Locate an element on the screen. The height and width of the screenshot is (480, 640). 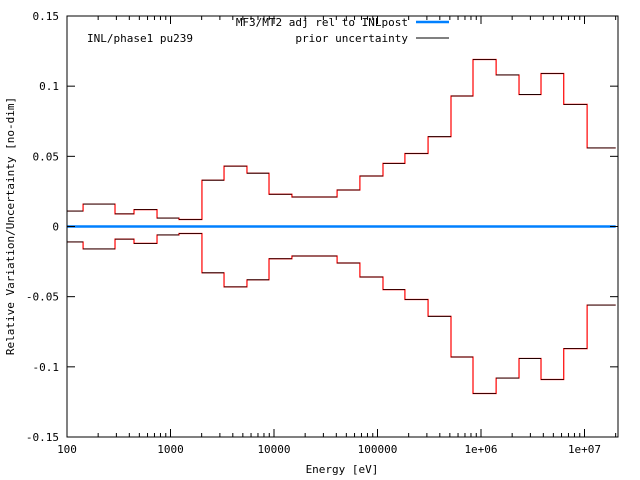
legend-label-adj: MF3/MT2 adj rel to INLpost is located at coordinates (322, 22).